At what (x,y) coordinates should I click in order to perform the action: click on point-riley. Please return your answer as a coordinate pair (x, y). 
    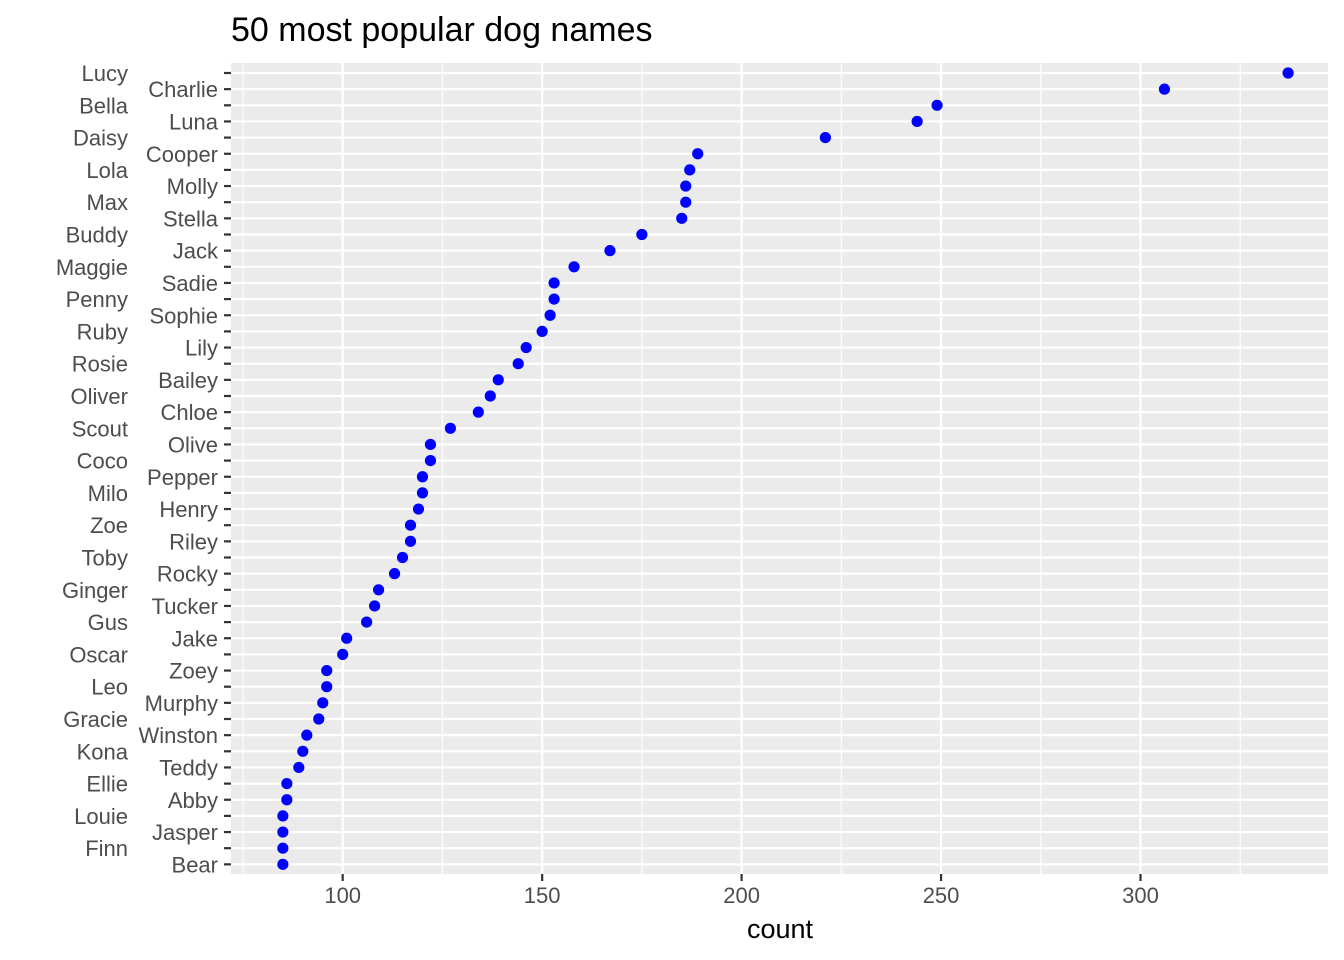
    Looking at the image, I should click on (410, 541).